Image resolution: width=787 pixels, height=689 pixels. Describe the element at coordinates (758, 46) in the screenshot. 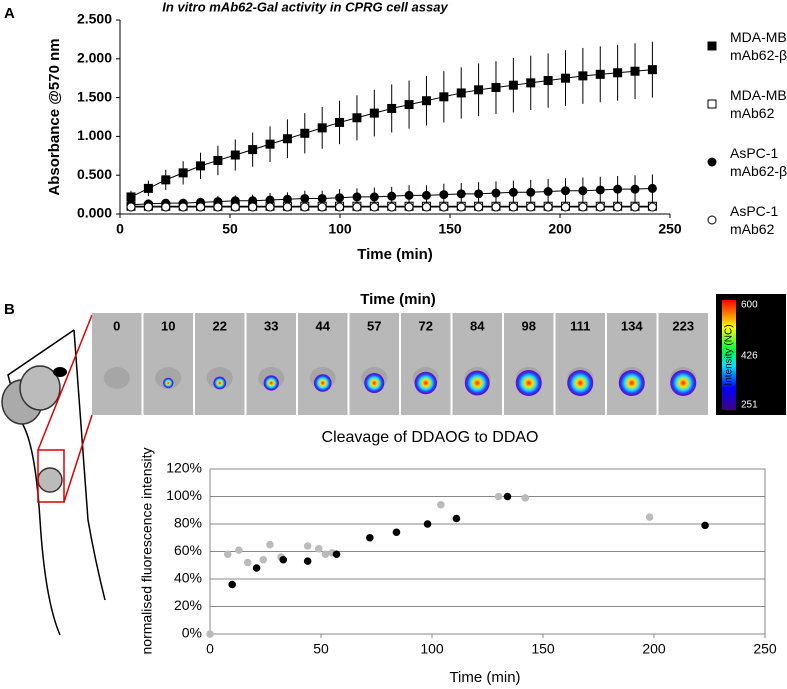

I see `legend-label: MDA-MB-435S mAb62-β-gal` at that location.